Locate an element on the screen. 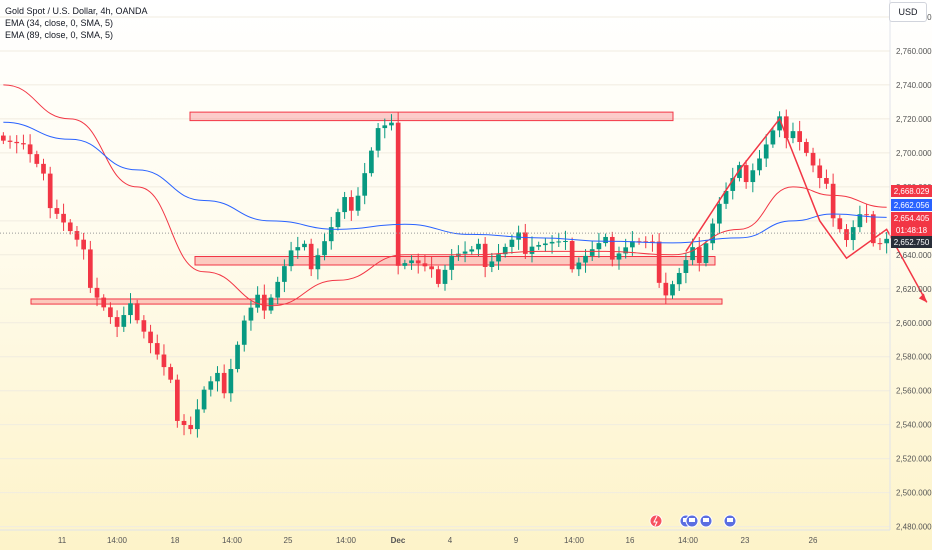  price-tag: 01:48:18 is located at coordinates (911, 230).